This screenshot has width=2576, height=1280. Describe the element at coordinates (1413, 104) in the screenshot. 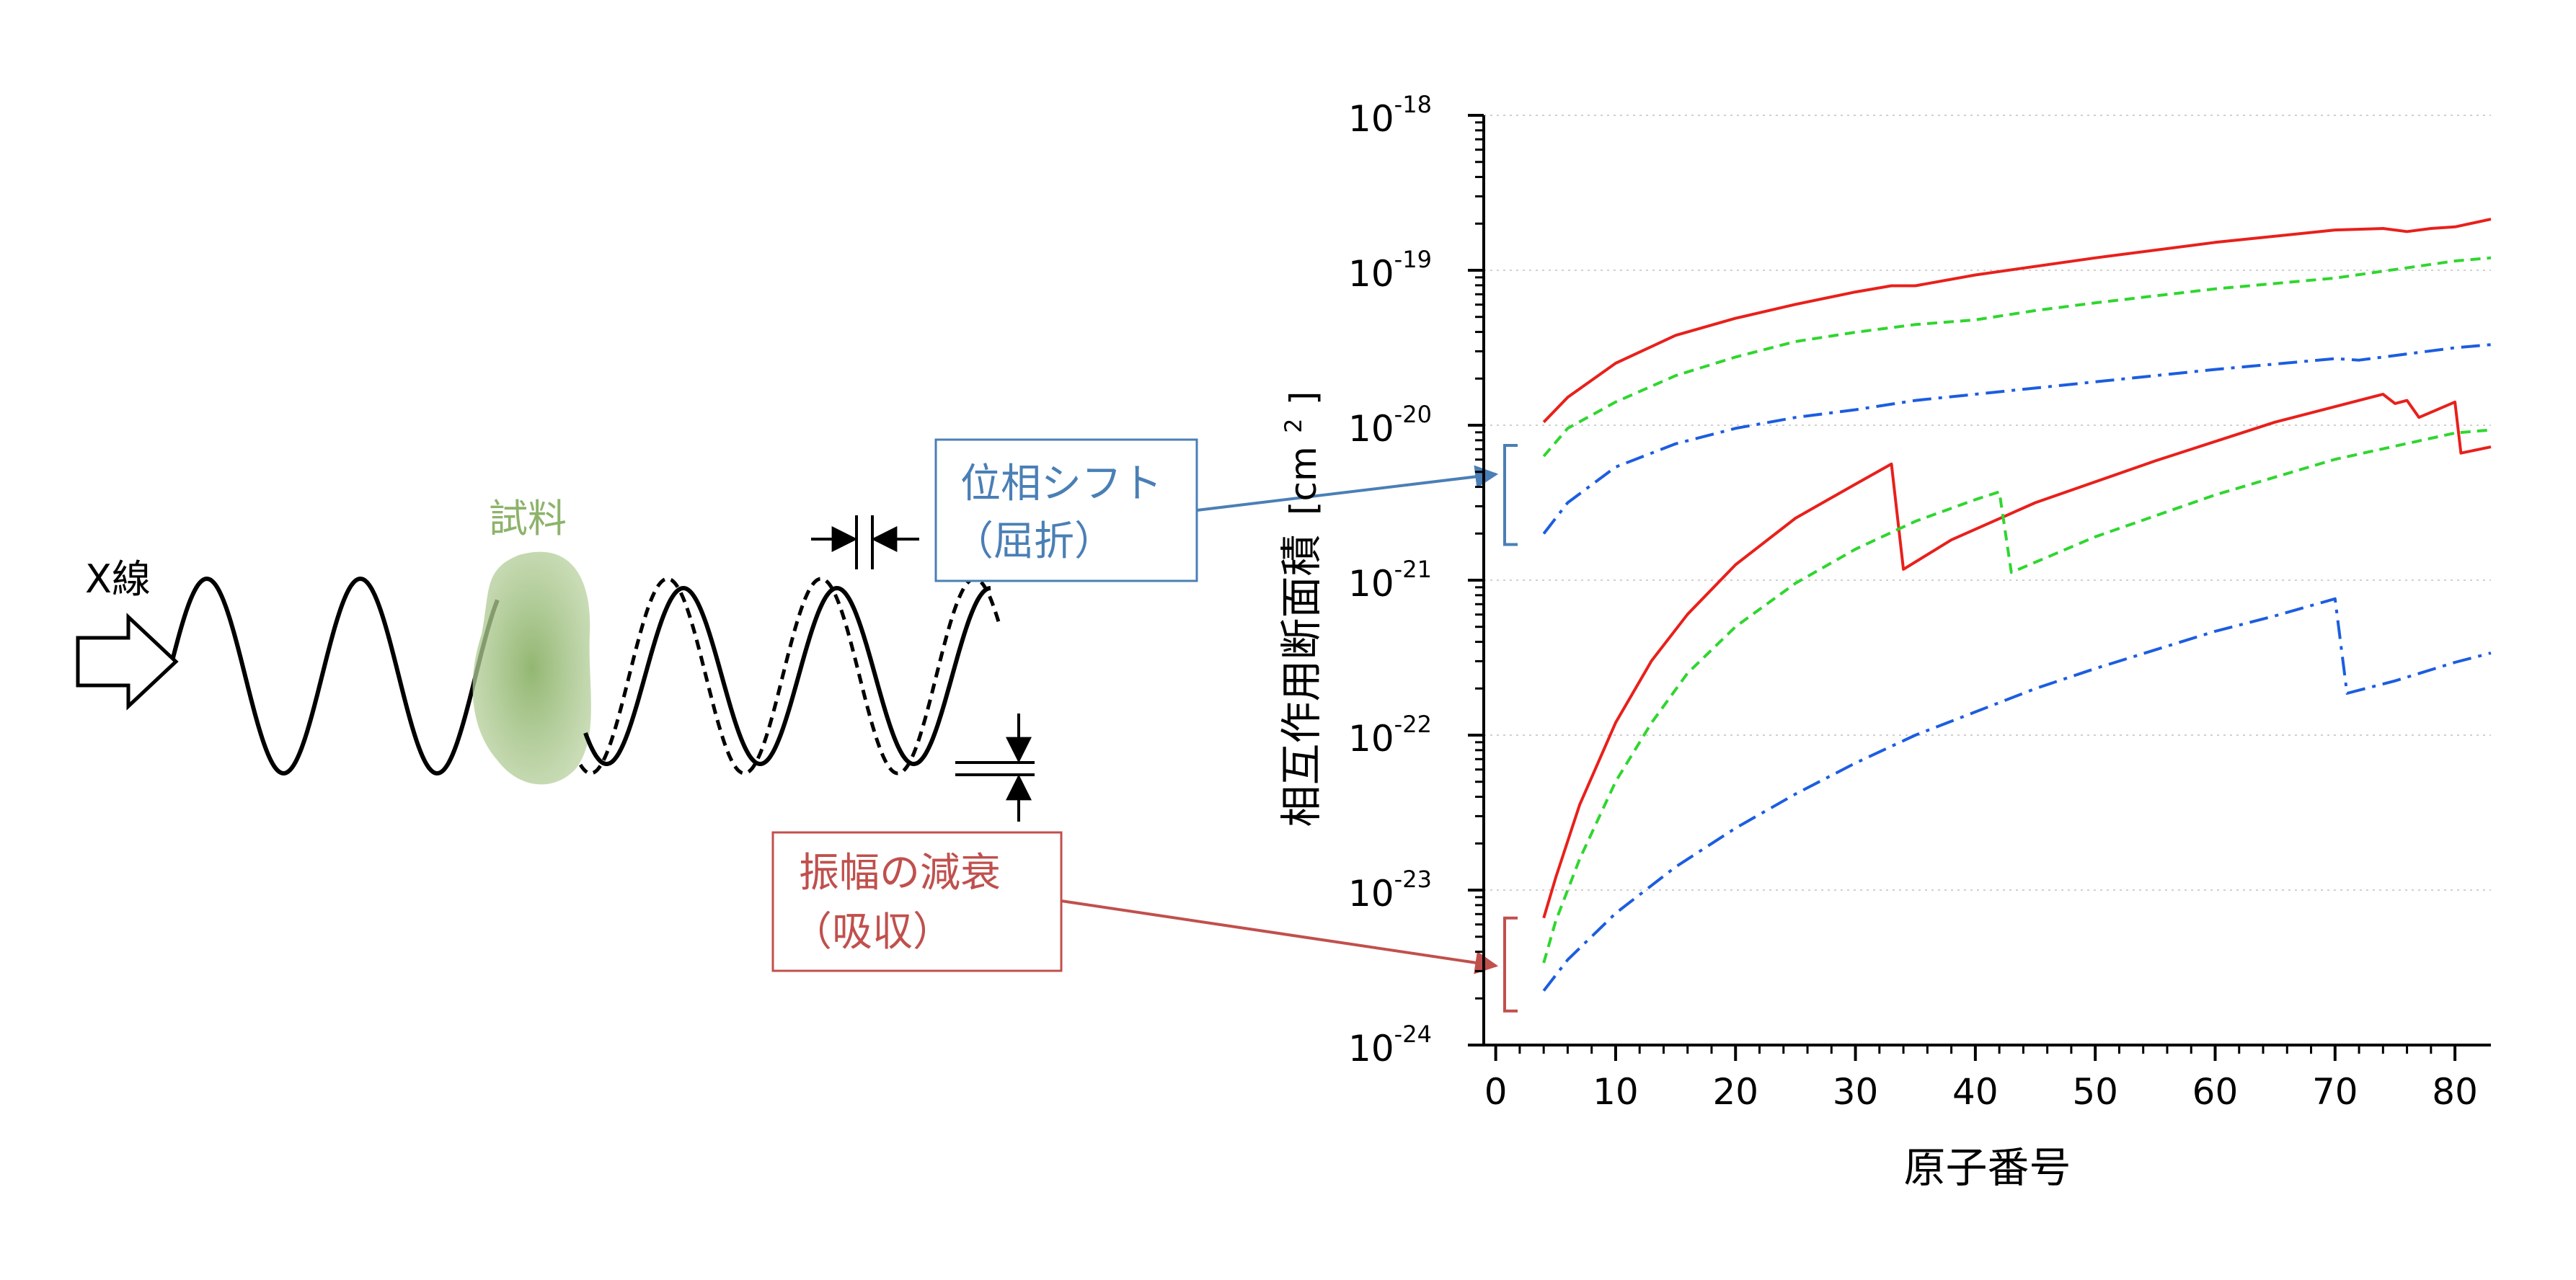

I see `y-tick-exp: -18` at that location.